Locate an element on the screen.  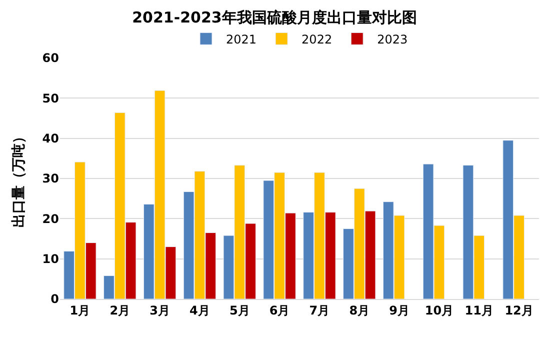
x-tick-label: 8月 is located at coordinates (359, 310).